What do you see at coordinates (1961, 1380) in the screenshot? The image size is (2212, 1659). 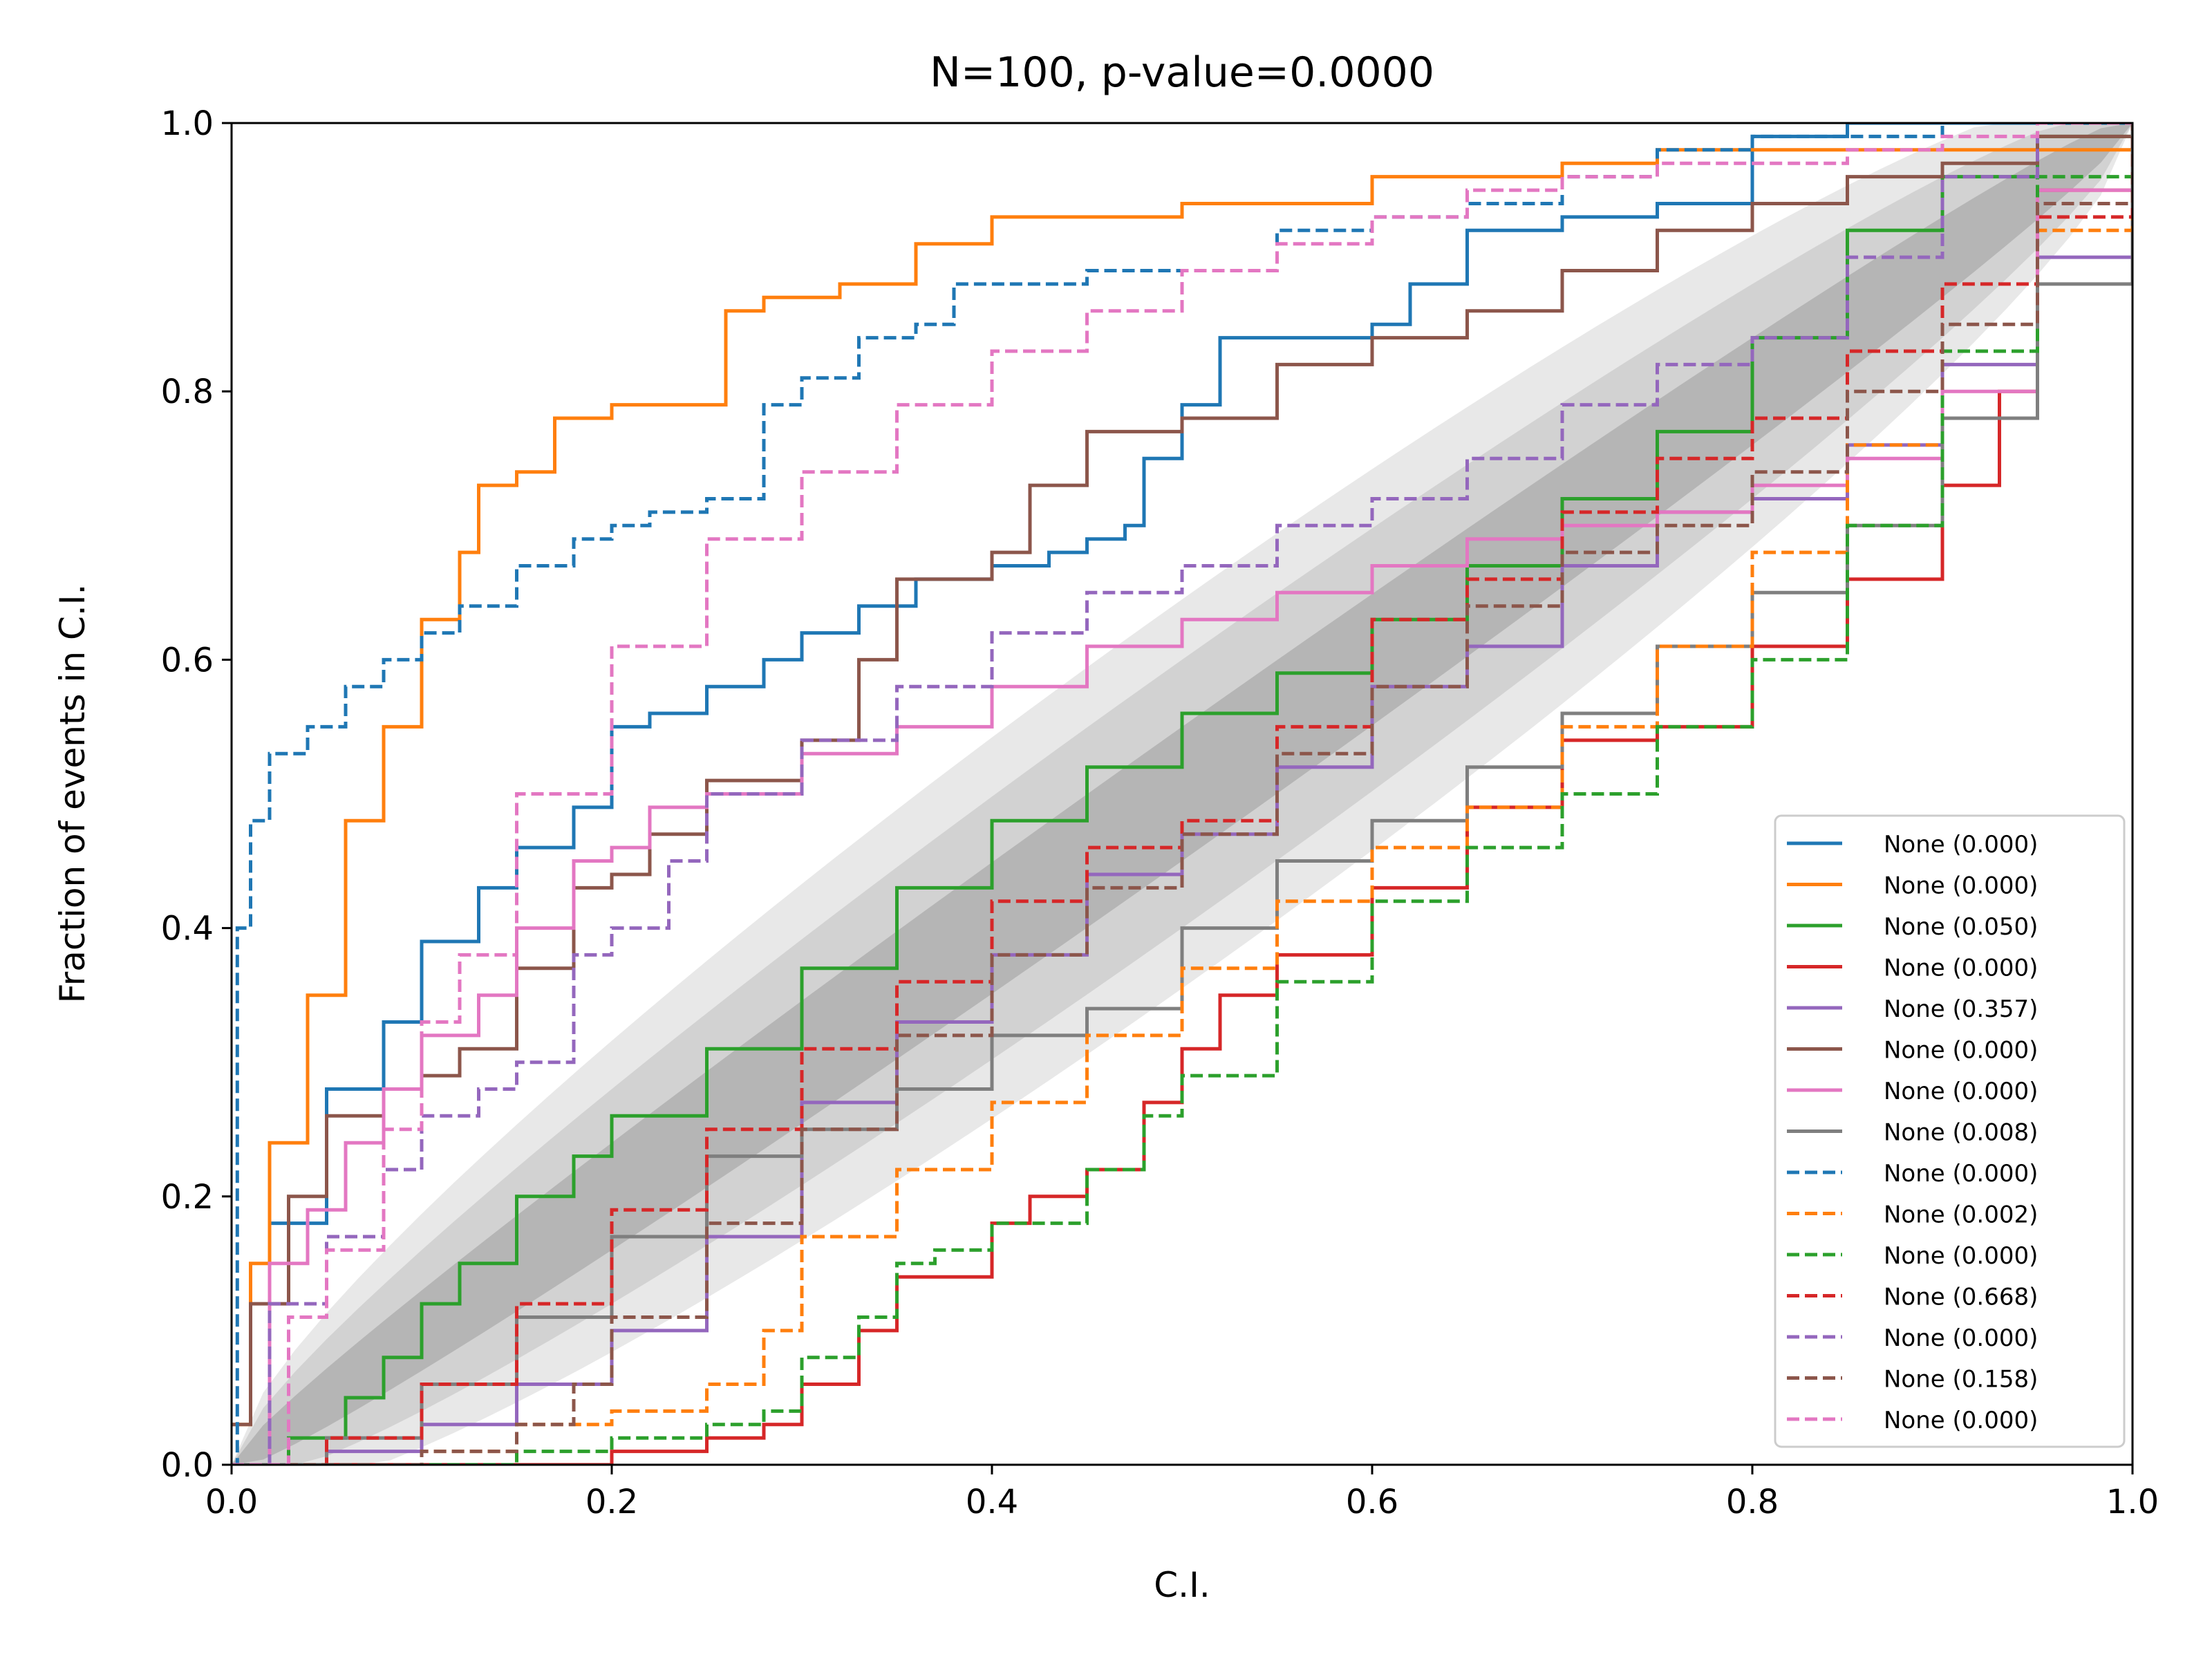 I see `legend-label: None (0.158)` at bounding box center [1961, 1380].